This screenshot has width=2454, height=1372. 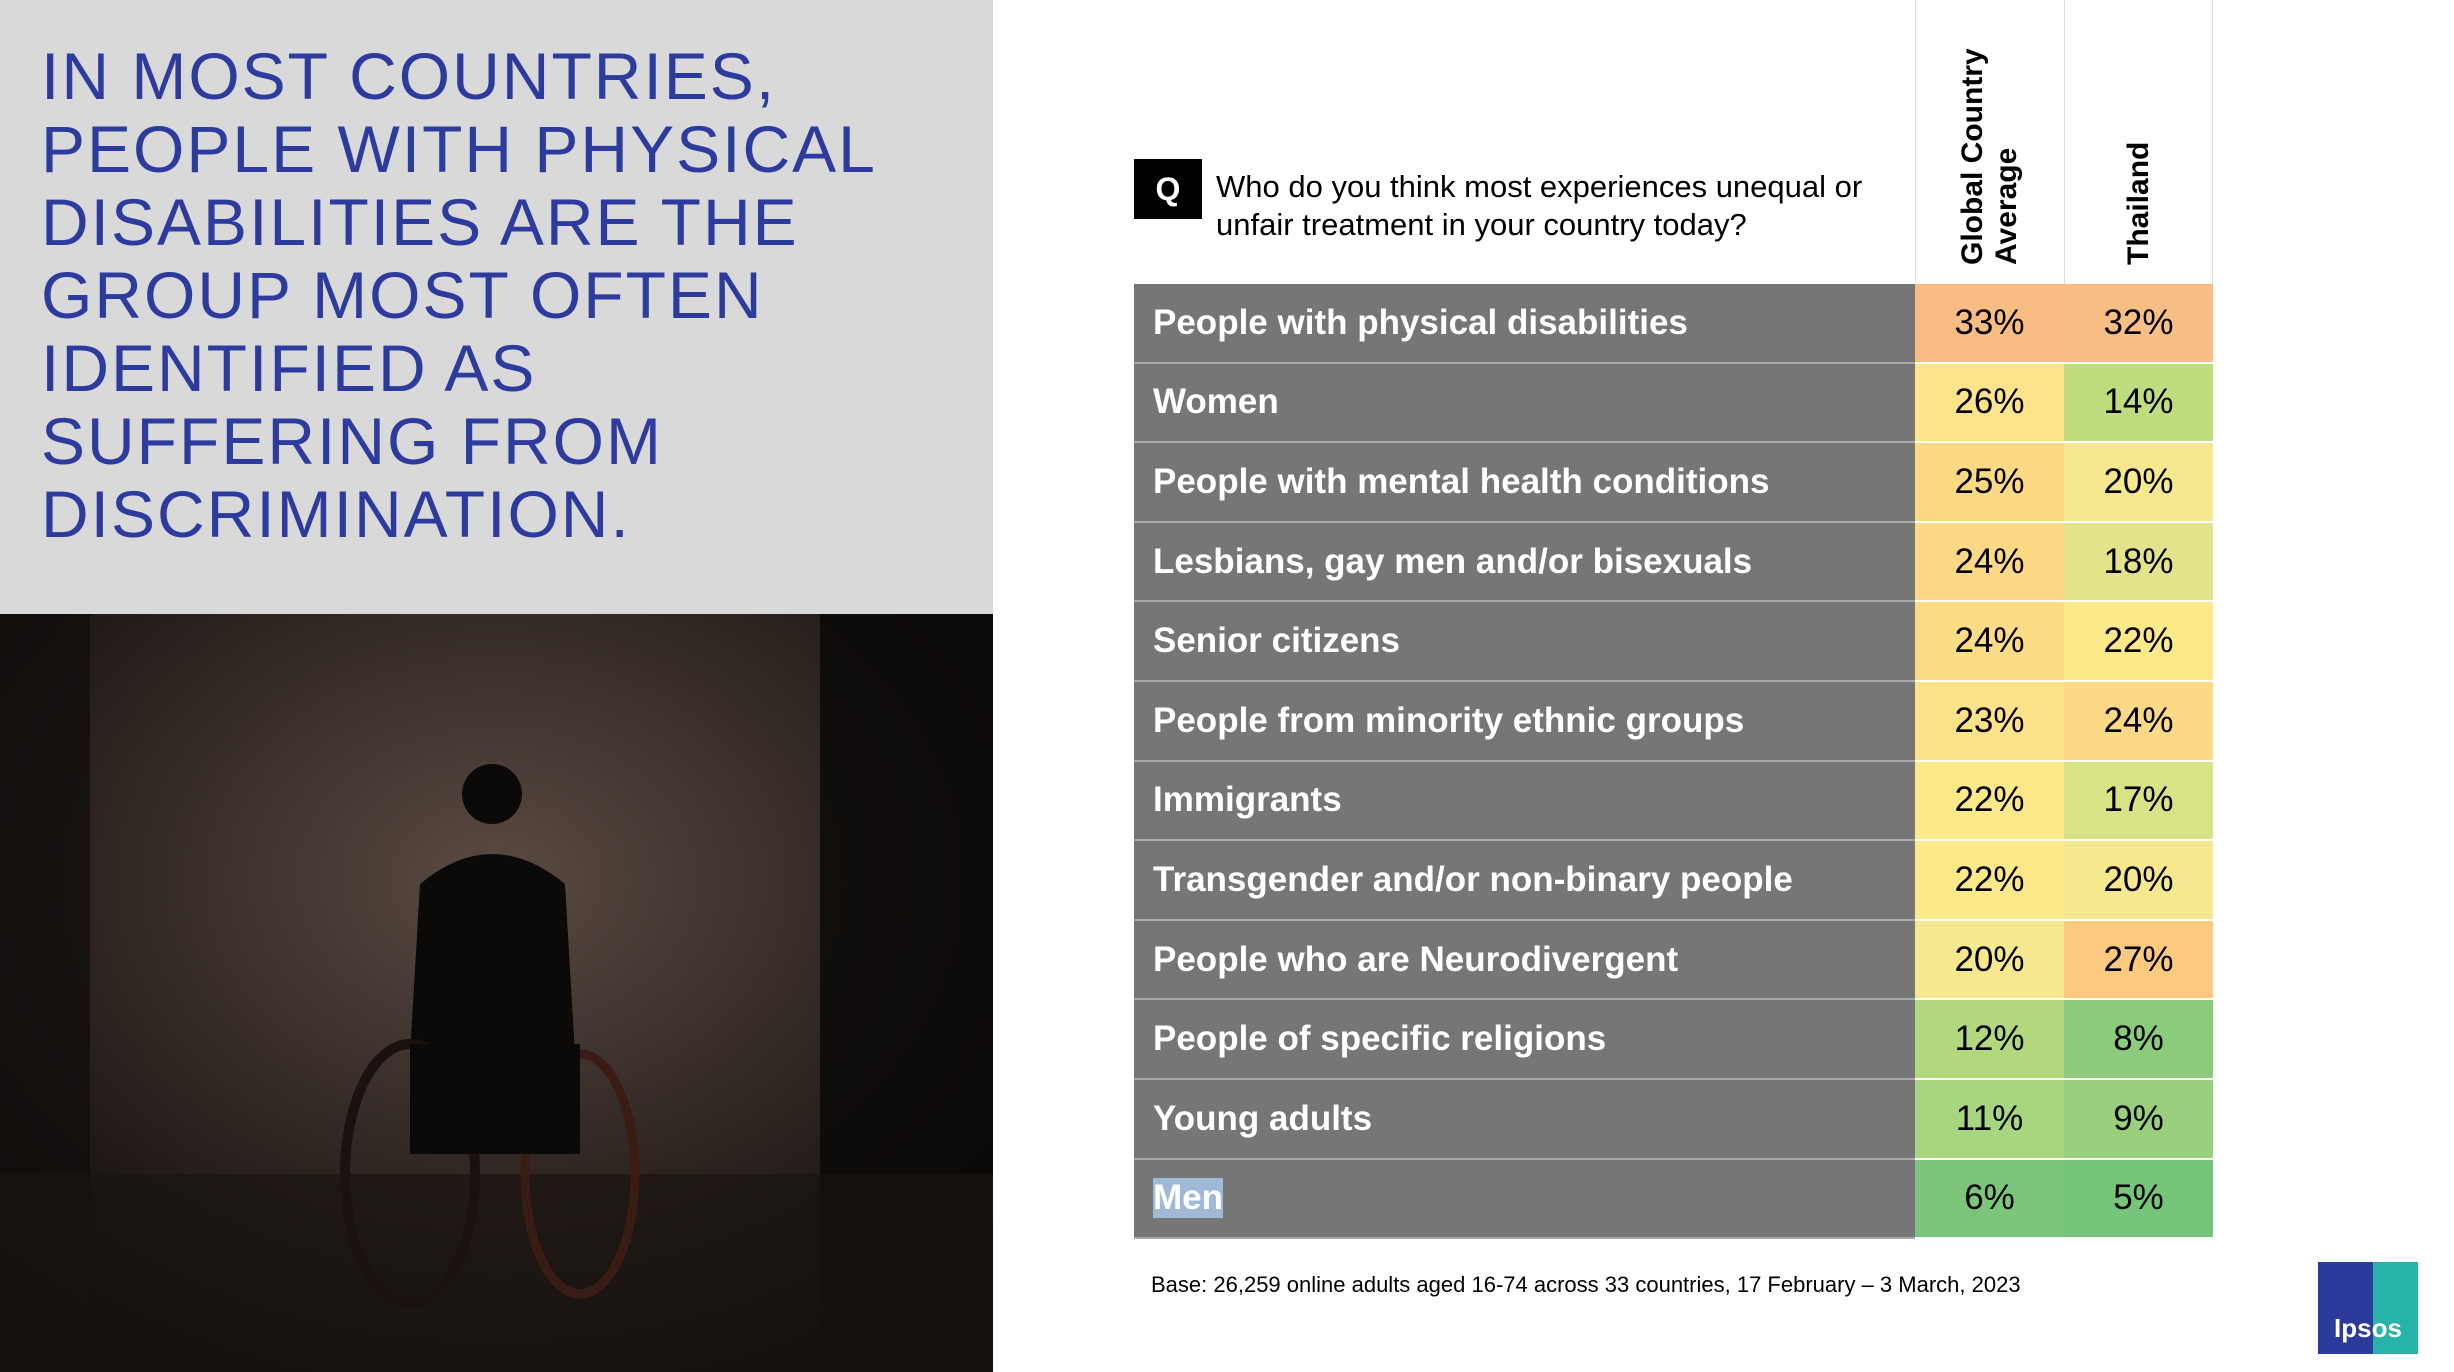 What do you see at coordinates (1524, 1120) in the screenshot?
I see `row-label: Young adults` at bounding box center [1524, 1120].